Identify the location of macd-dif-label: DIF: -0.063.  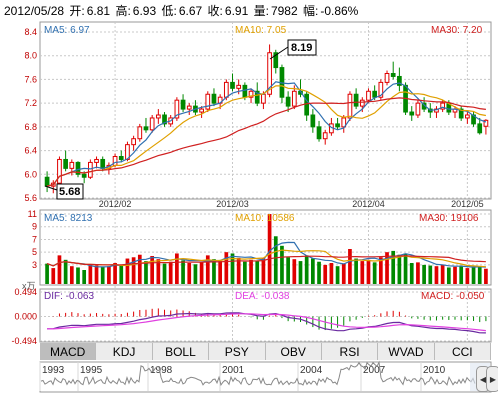
(69, 296).